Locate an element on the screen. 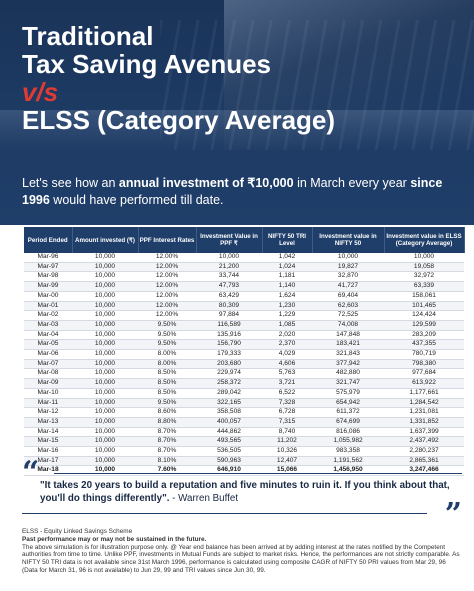 The image size is (474, 591). table-cell: 47,793 is located at coordinates (229, 286).